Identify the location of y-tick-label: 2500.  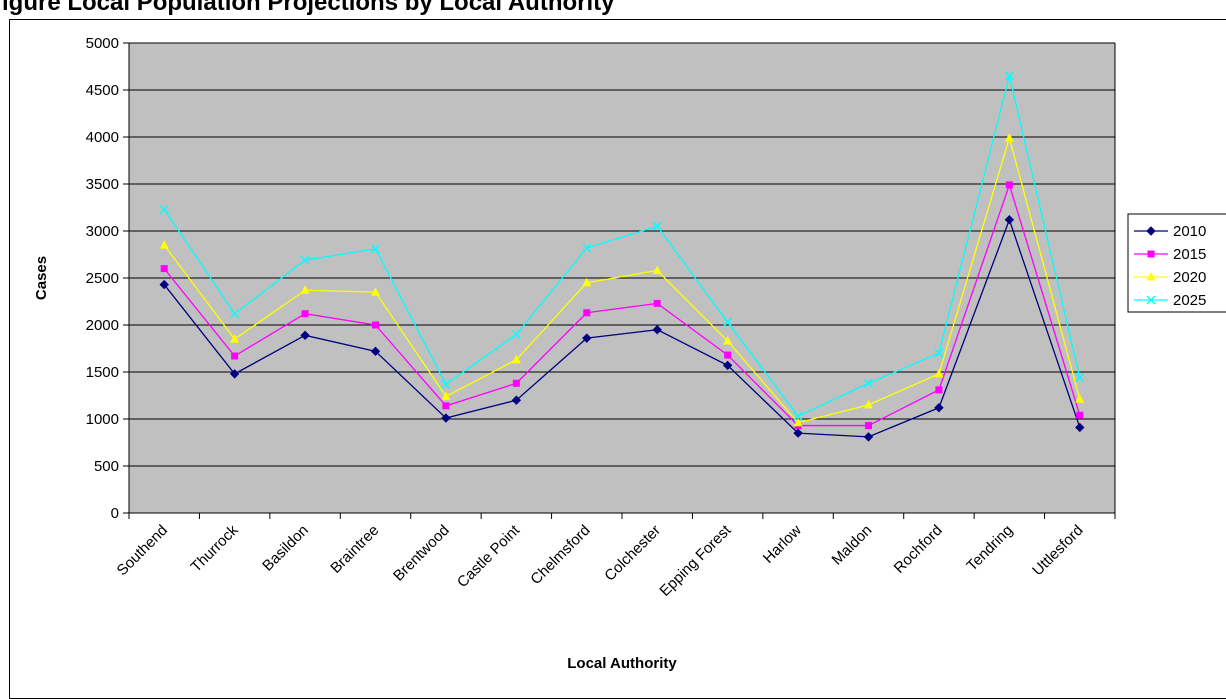
(102, 278).